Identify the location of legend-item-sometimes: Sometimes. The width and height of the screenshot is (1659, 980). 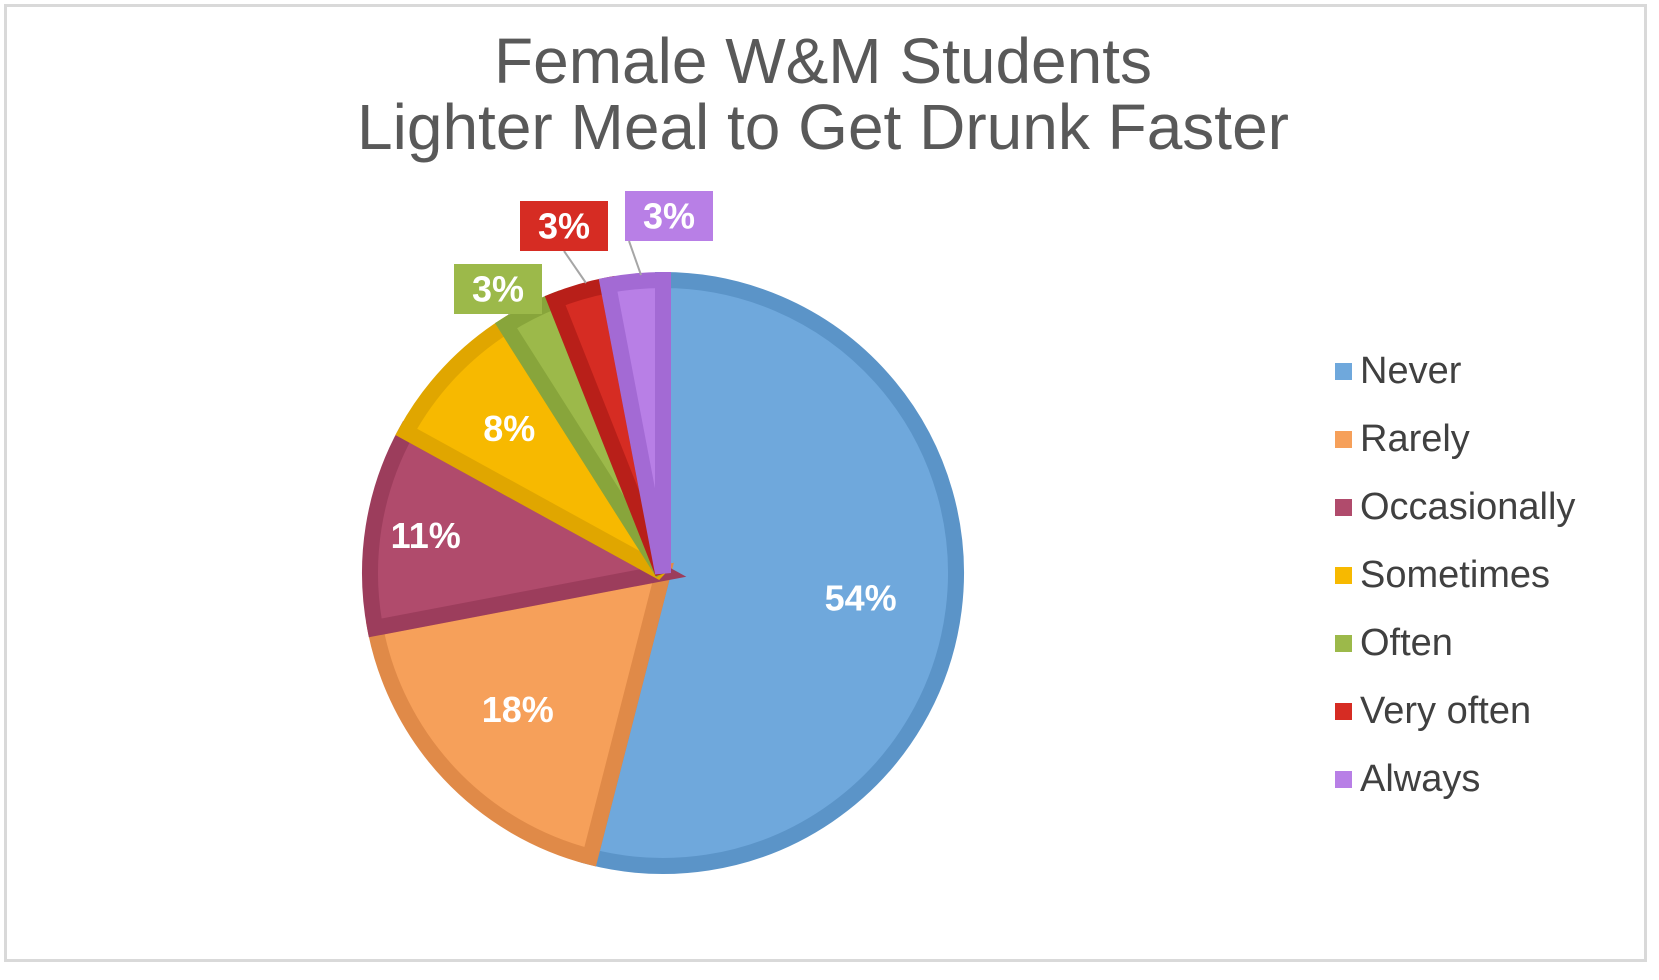
(1455, 575).